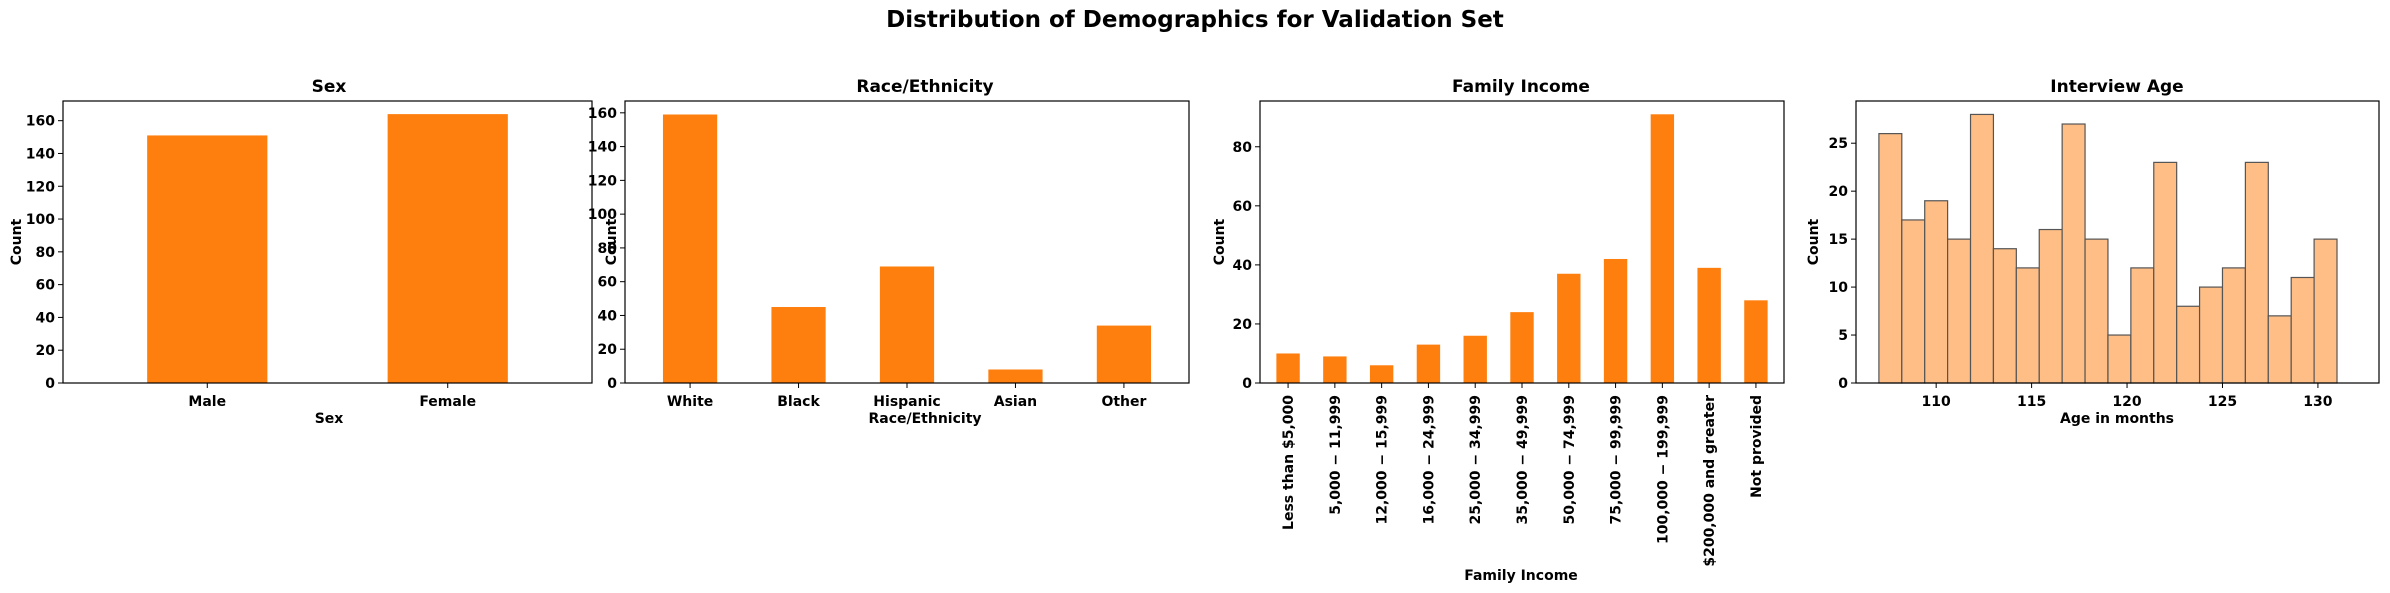  Describe the element at coordinates (1839, 288) in the screenshot. I see `y-tick-label: 10` at that location.